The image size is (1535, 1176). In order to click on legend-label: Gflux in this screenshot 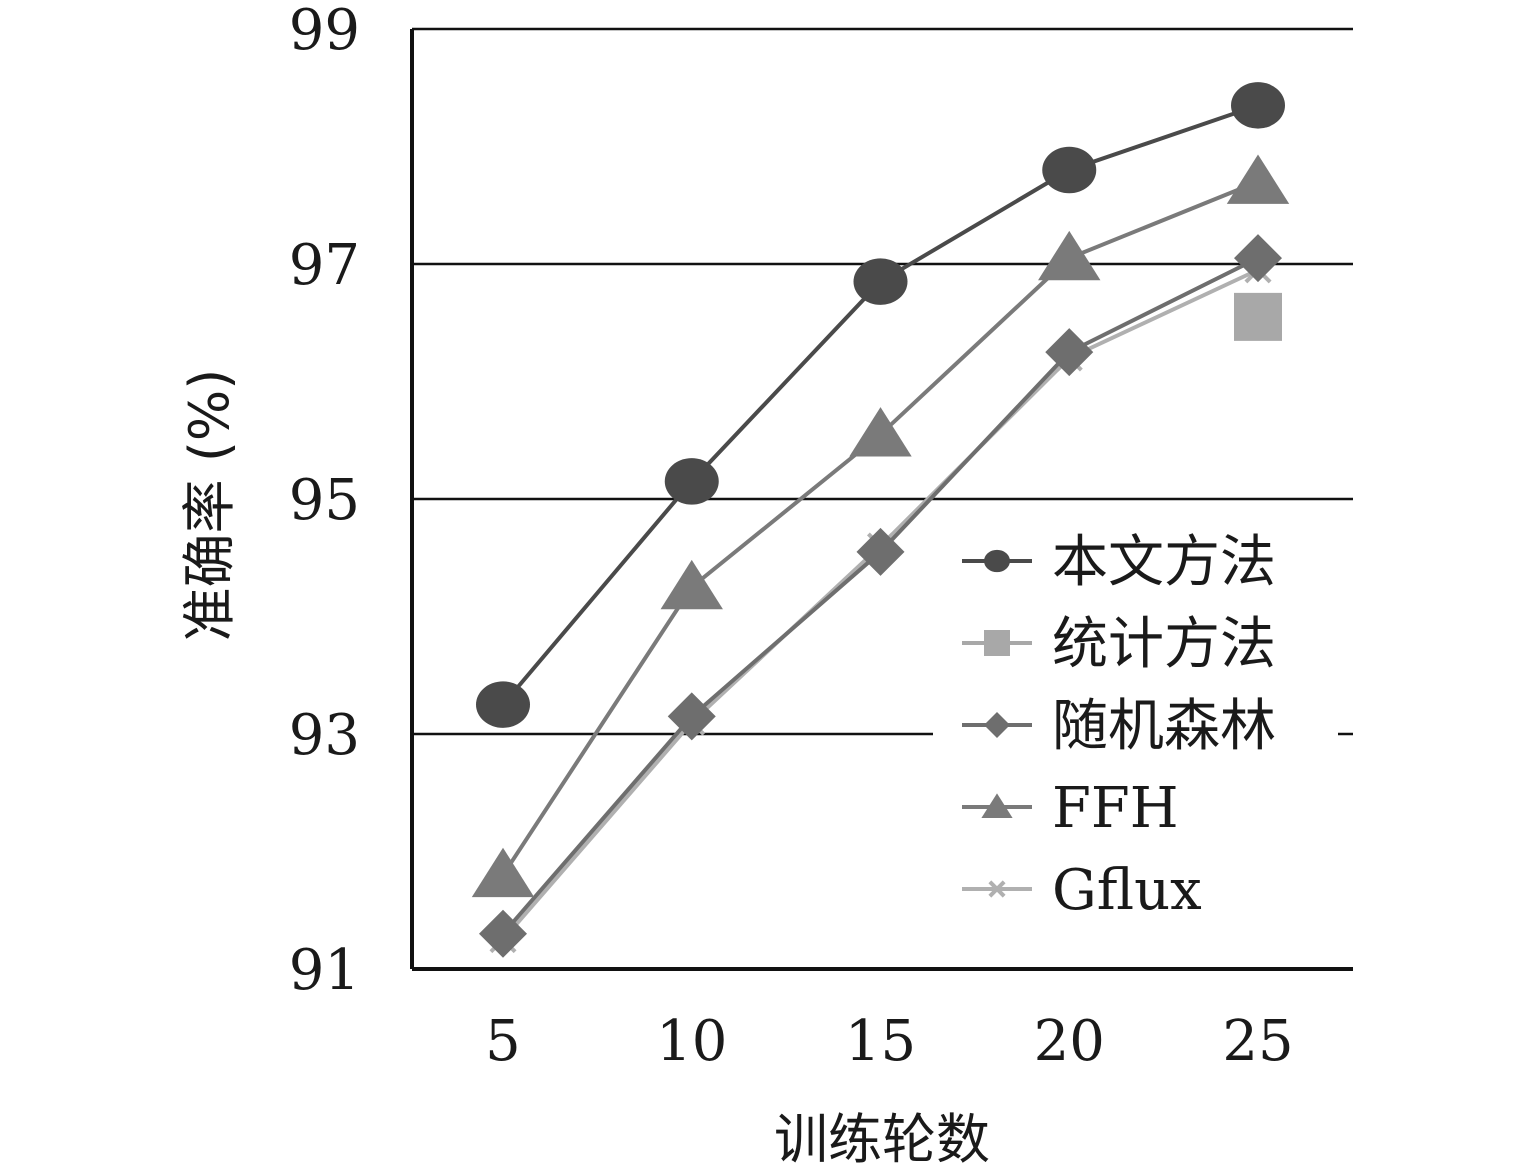, I will do `click(1127, 890)`.